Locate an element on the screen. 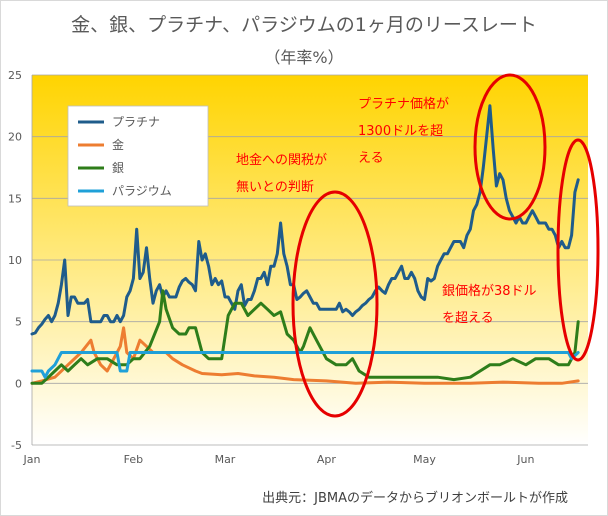  annotation-text: 地金への関税が is located at coordinates (281, 160).